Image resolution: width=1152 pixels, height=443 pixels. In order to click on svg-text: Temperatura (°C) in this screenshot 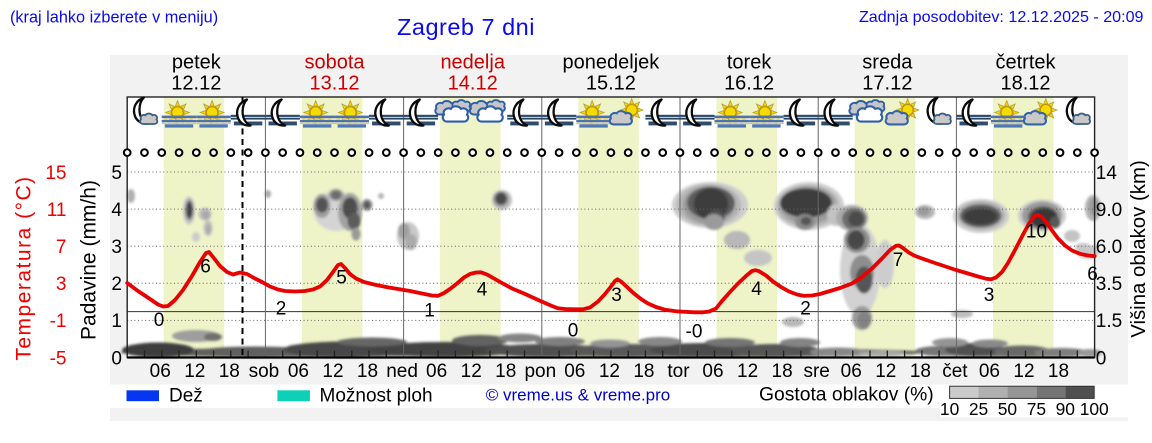, I will do `click(24, 267)`.